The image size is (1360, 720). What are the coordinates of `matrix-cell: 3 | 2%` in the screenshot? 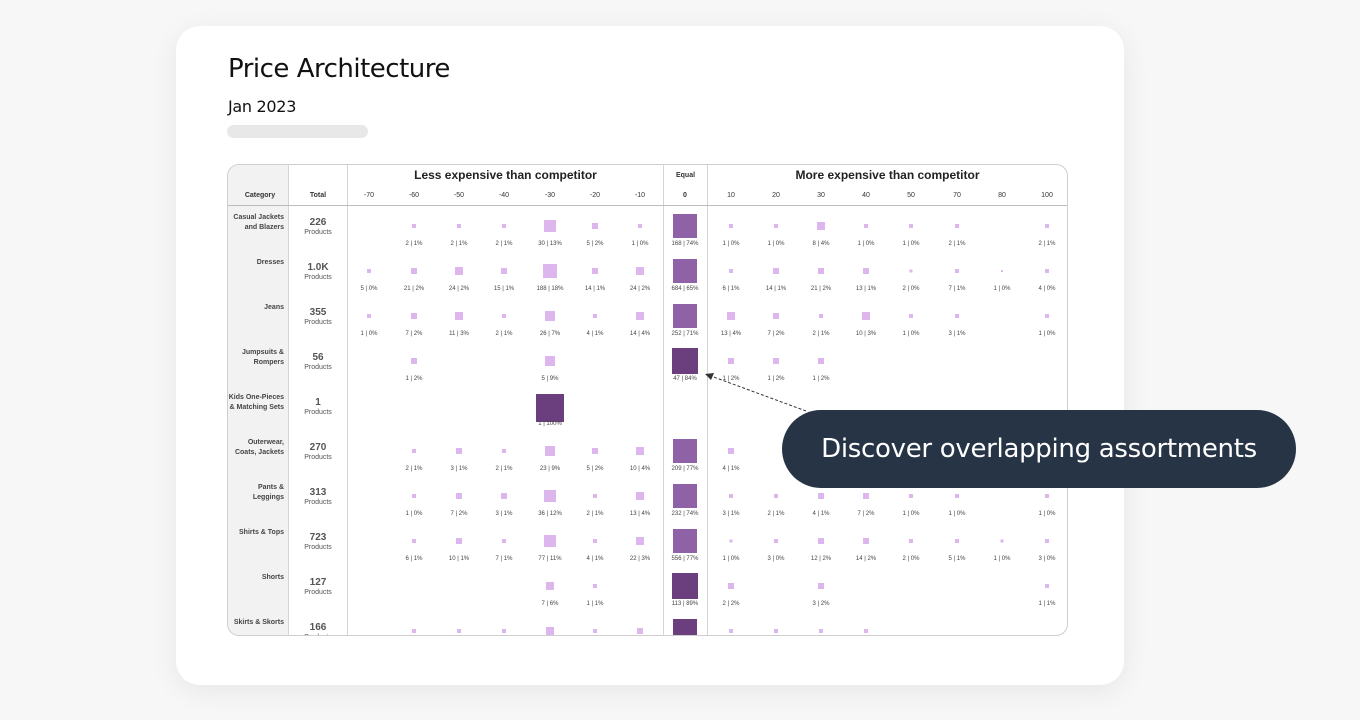 It's located at (821, 589).